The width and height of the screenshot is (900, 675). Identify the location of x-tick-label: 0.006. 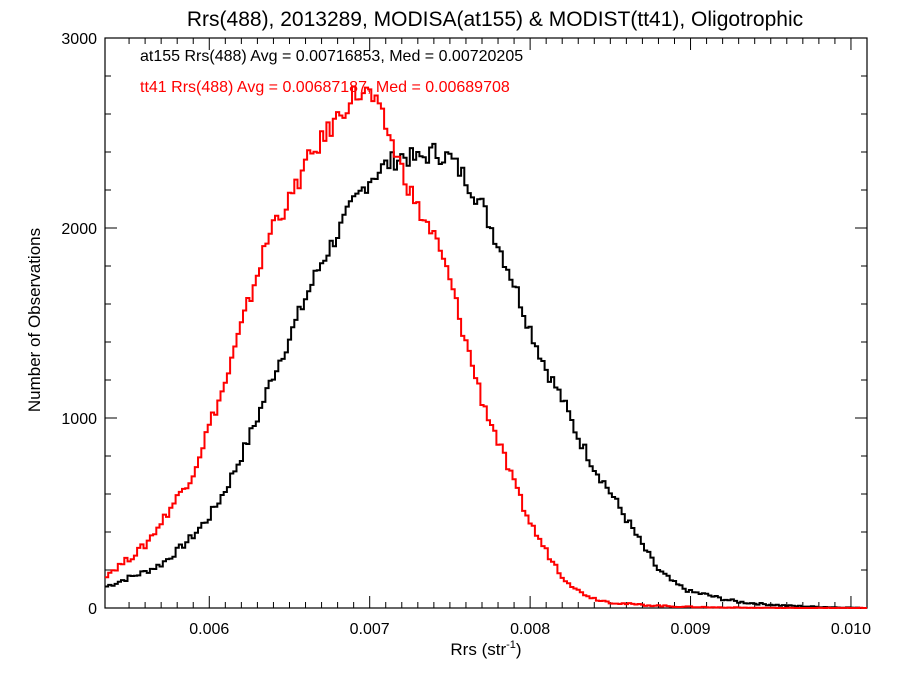
(209, 629).